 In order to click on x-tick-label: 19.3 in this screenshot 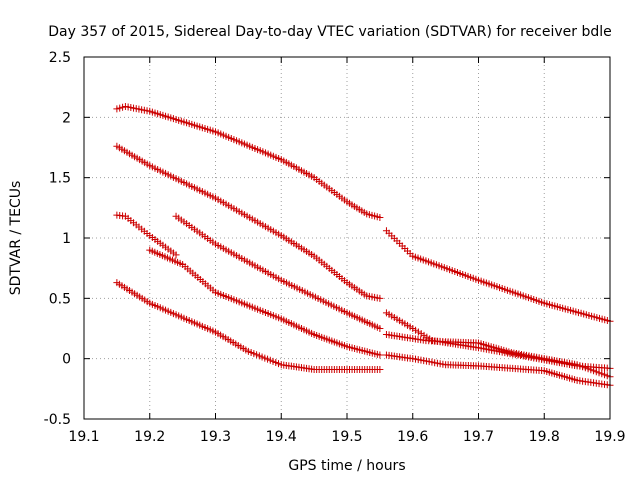, I will do `click(215, 437)`.